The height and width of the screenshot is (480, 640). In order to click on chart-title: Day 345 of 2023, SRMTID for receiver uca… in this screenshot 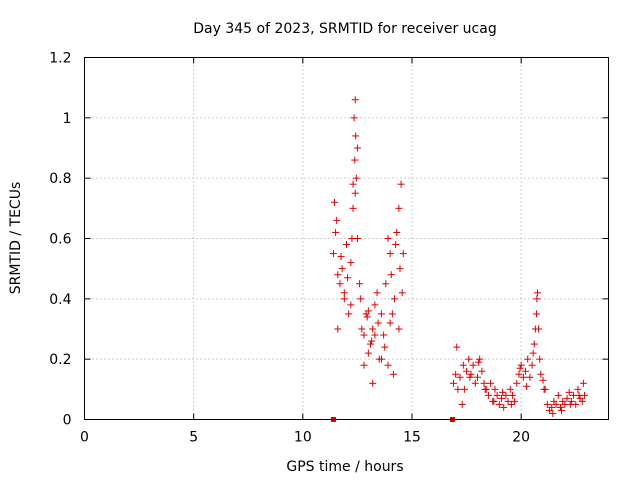, I will do `click(344, 29)`.